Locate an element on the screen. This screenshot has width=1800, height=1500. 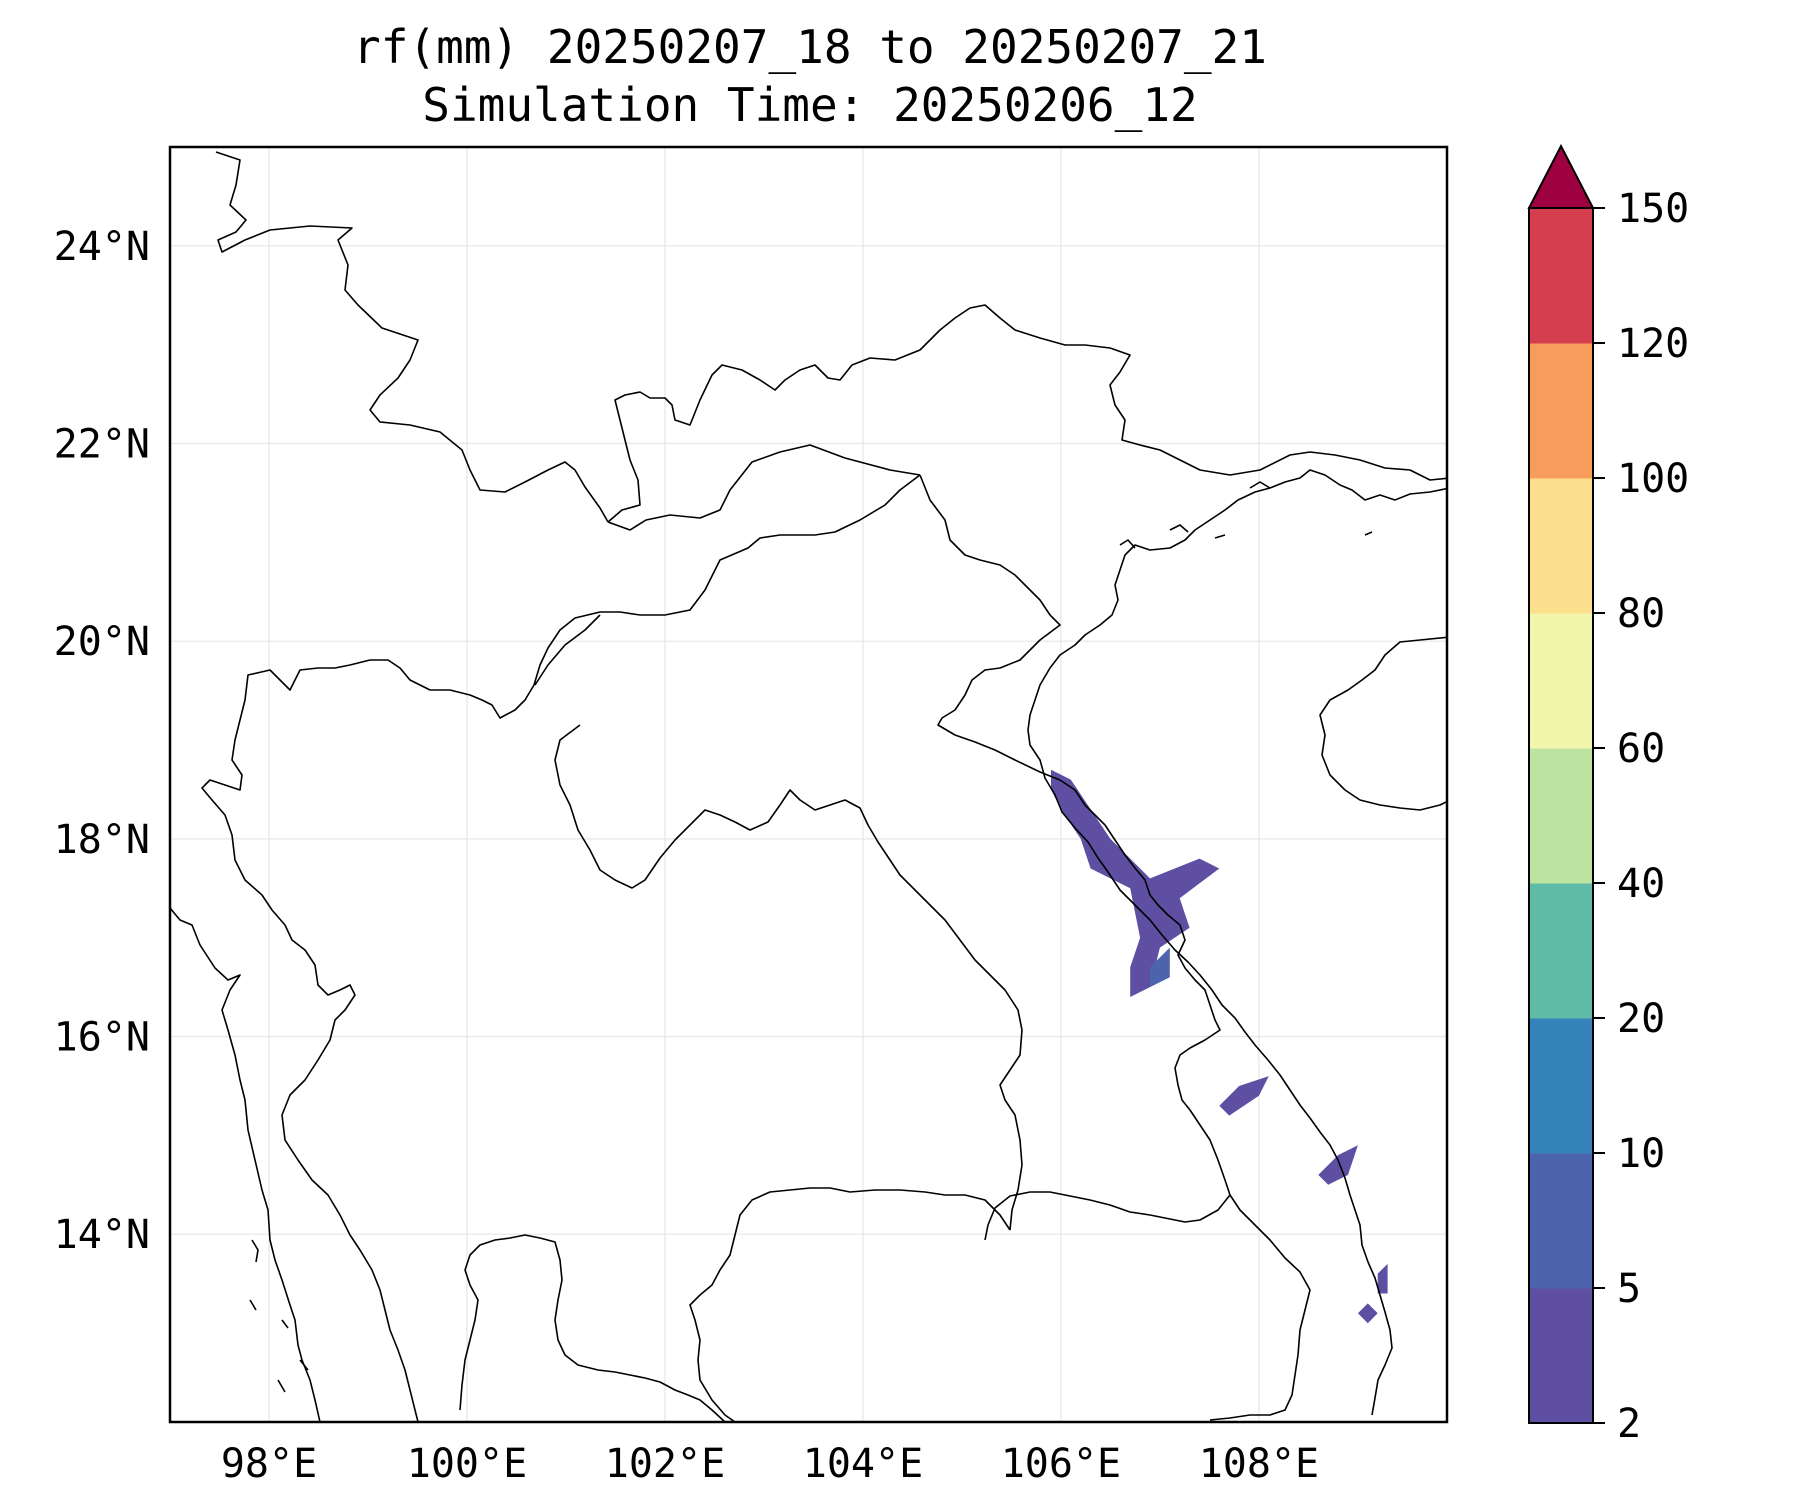
colorbar-tick-label: 80 is located at coordinates (1641, 614).